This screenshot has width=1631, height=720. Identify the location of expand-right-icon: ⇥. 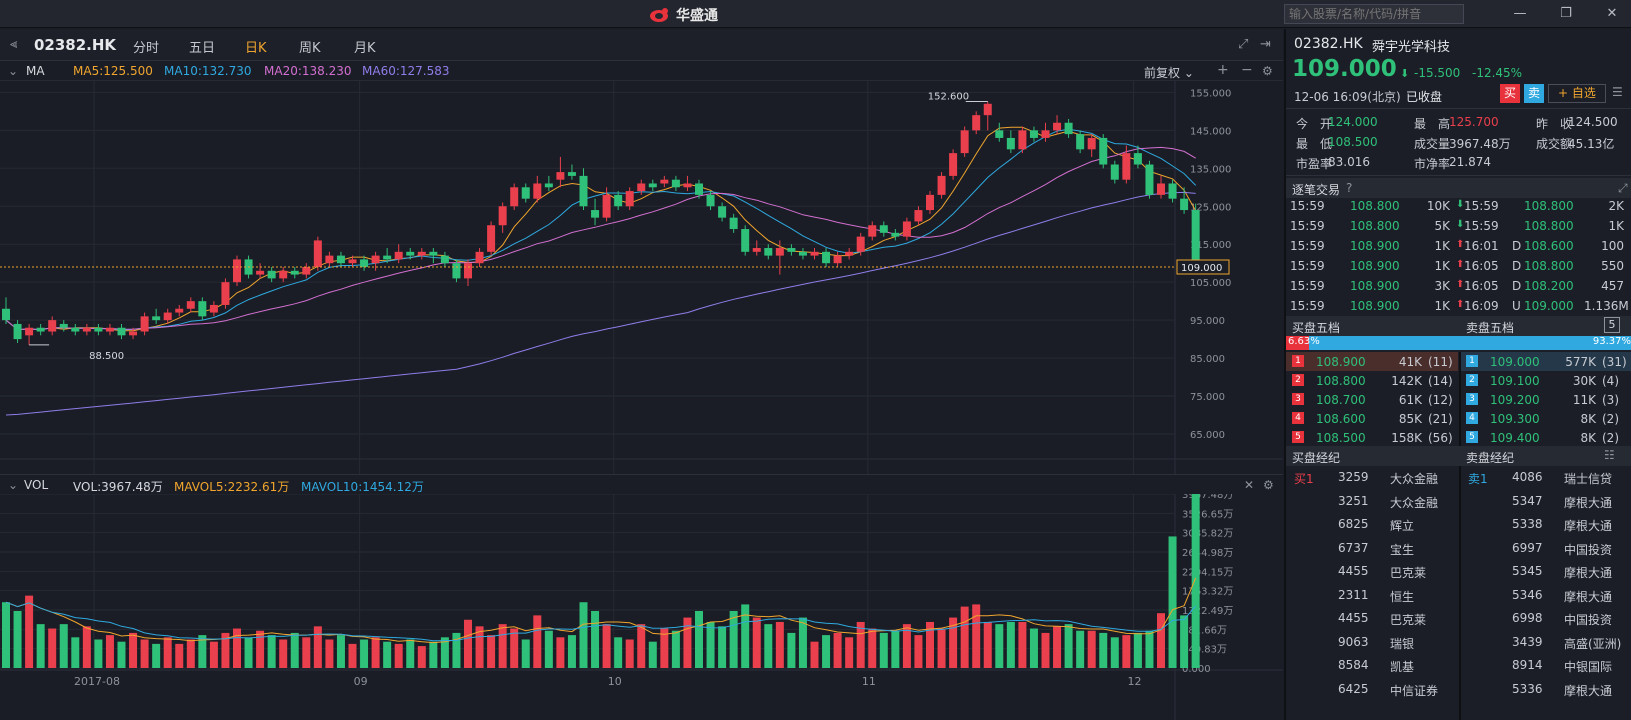
(1265, 44).